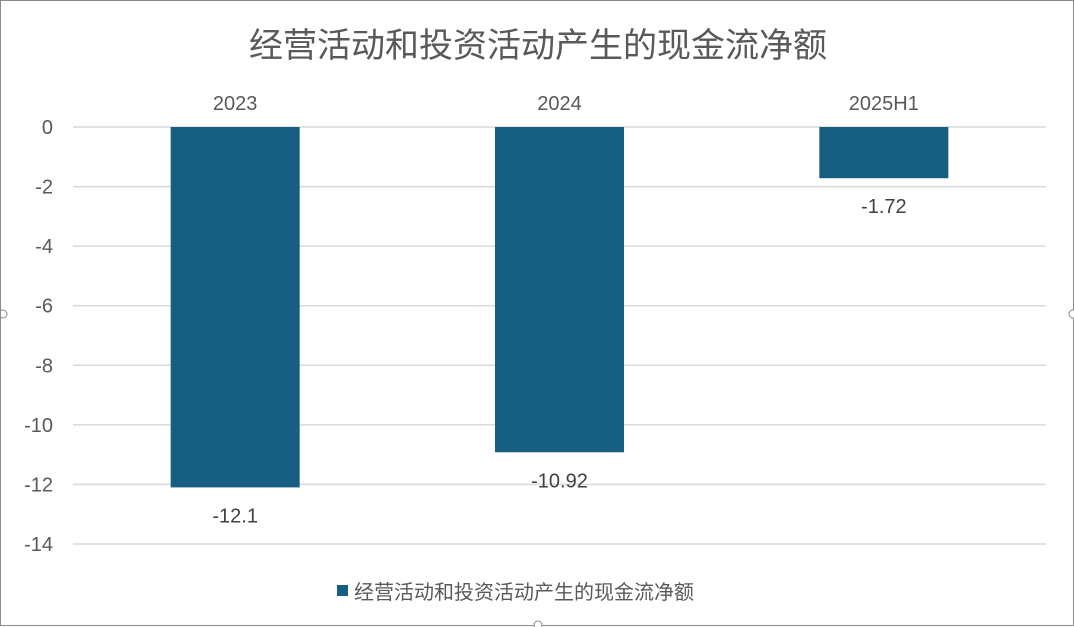 The width and height of the screenshot is (1074, 627). I want to click on legend-swatch, so click(342, 590).